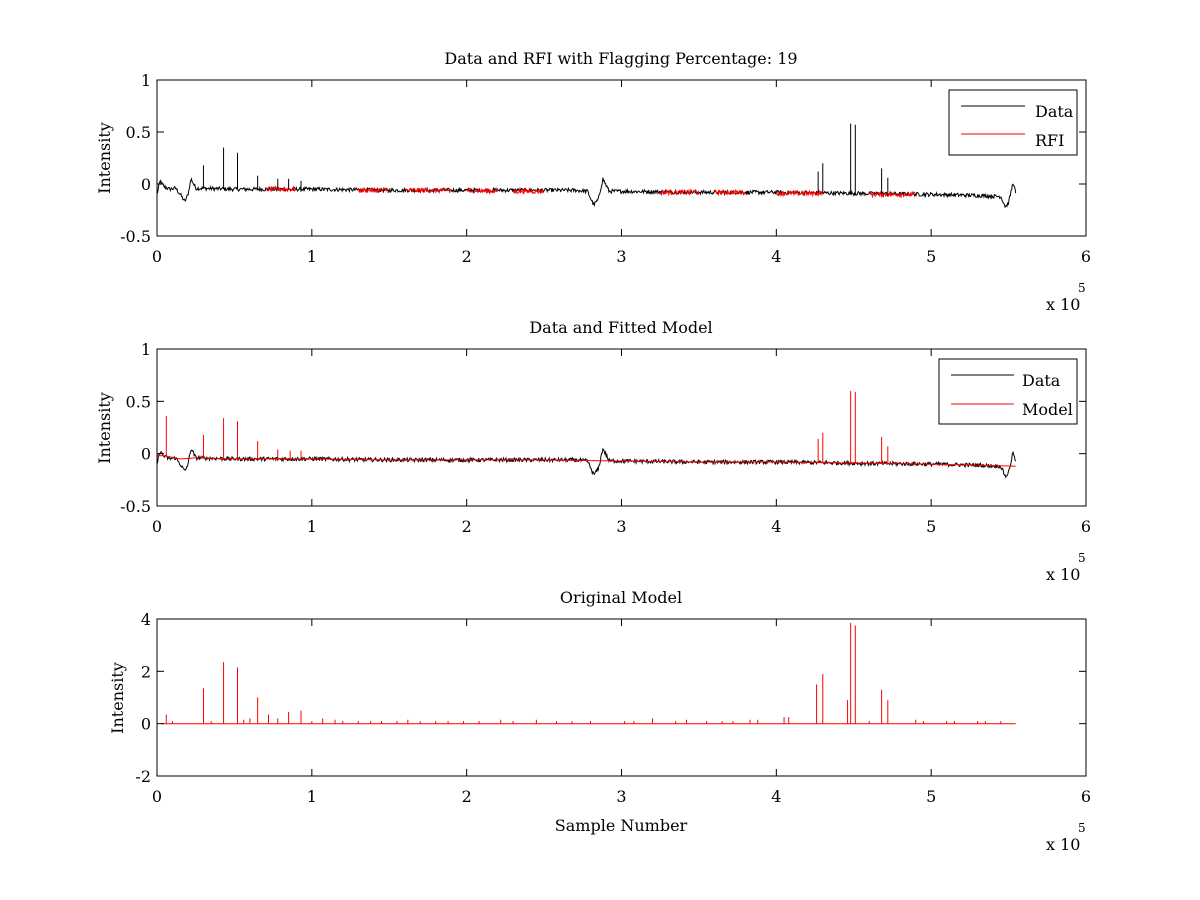  I want to click on y-tick-label: 4, so click(146, 619).